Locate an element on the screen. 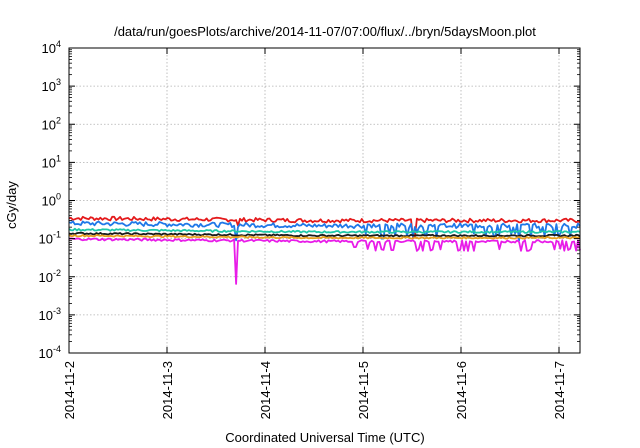 The image size is (640, 448). y-tick-label: 10⁰ is located at coordinates (51, 200).